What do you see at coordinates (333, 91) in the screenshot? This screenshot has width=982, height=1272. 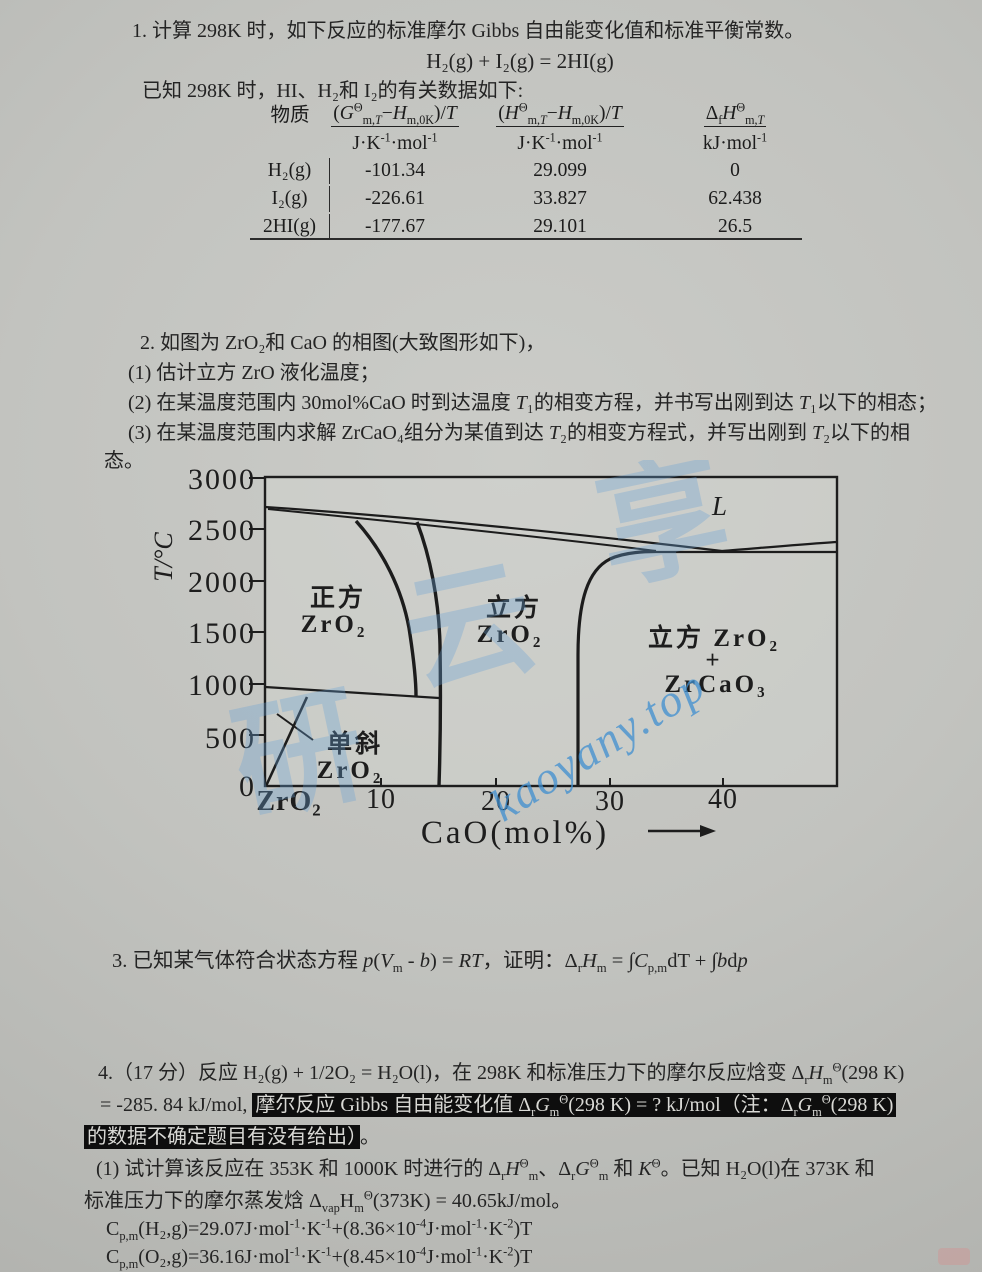 I see `q1-data-intro: 已知 298K 时，HI、H₂和 I₂的有关数据如下:` at bounding box center [333, 91].